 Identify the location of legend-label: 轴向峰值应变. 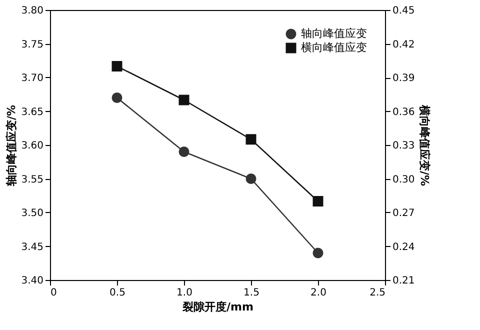
(334, 33).